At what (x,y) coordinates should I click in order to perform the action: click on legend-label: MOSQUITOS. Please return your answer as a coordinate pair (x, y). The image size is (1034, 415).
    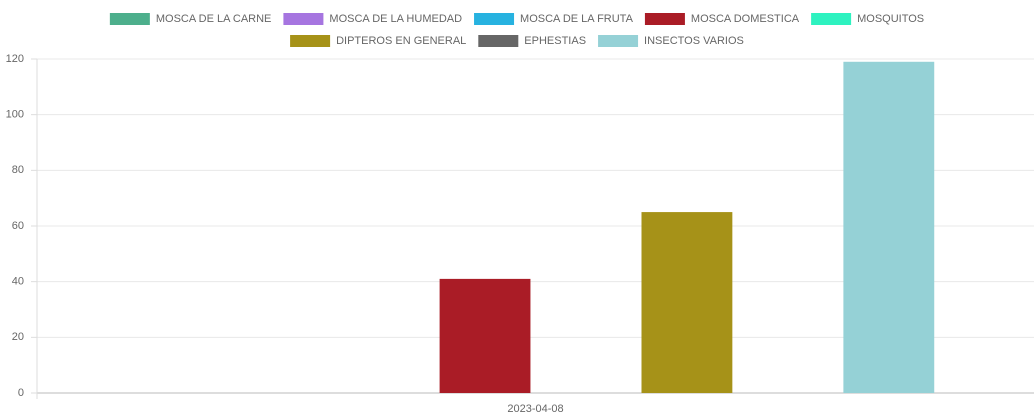
    Looking at the image, I should click on (890, 19).